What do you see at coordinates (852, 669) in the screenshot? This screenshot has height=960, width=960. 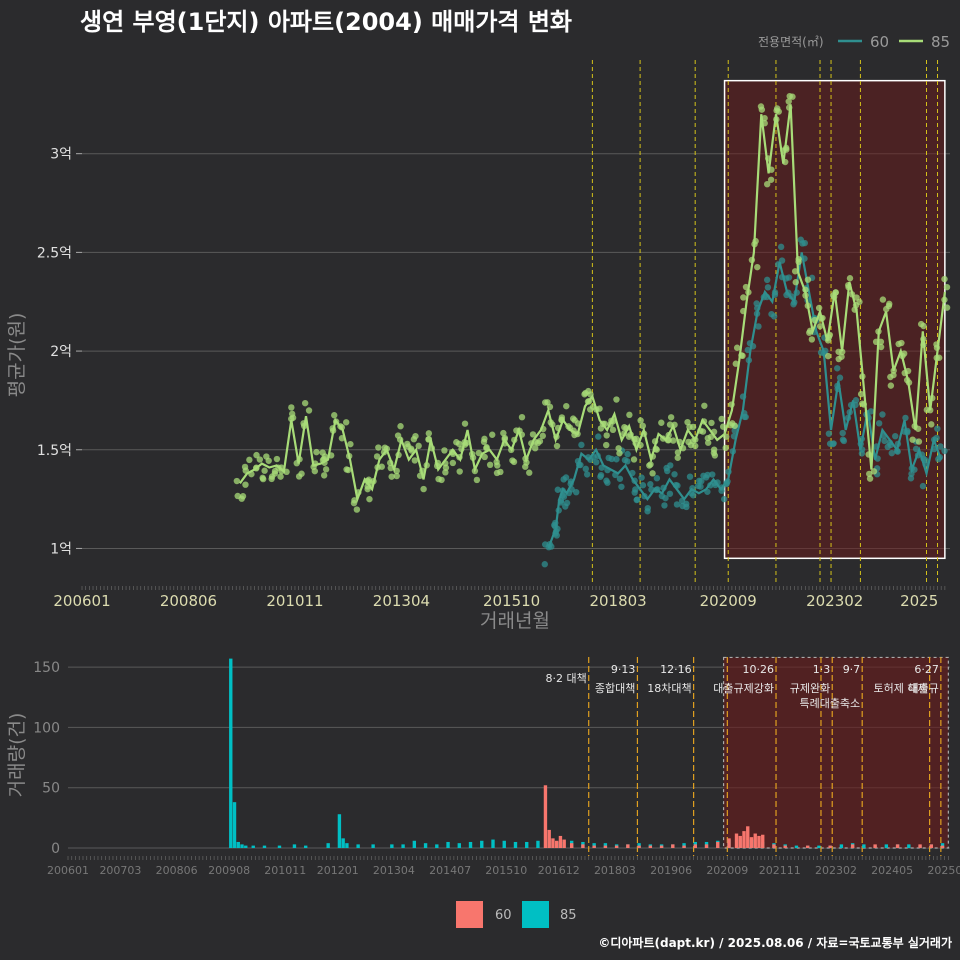 I see `policy-label-top: 9·7` at bounding box center [852, 669].